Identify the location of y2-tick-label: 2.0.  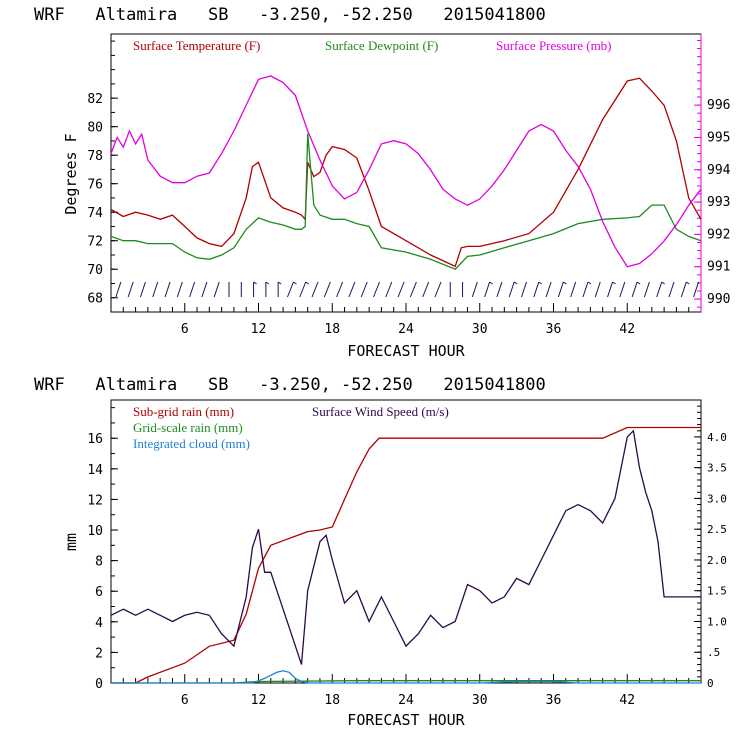
(717, 560).